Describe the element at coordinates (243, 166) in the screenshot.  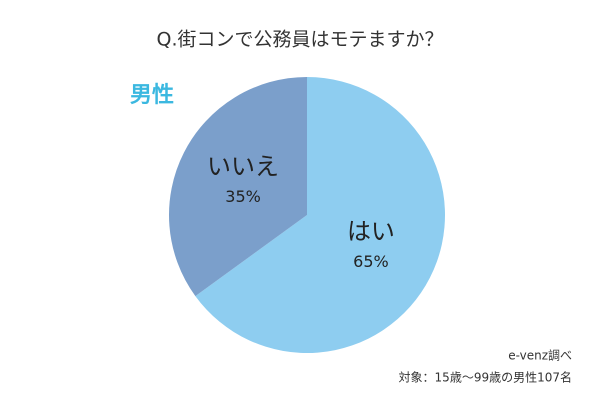
I see `slice-label: いいえ` at that location.